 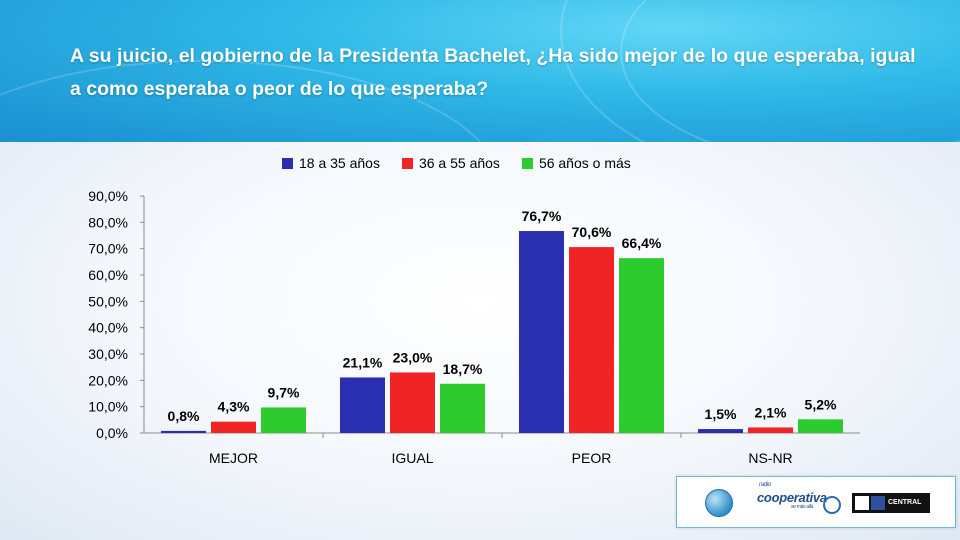 I want to click on data-label: 66,4%, so click(x=642, y=243).